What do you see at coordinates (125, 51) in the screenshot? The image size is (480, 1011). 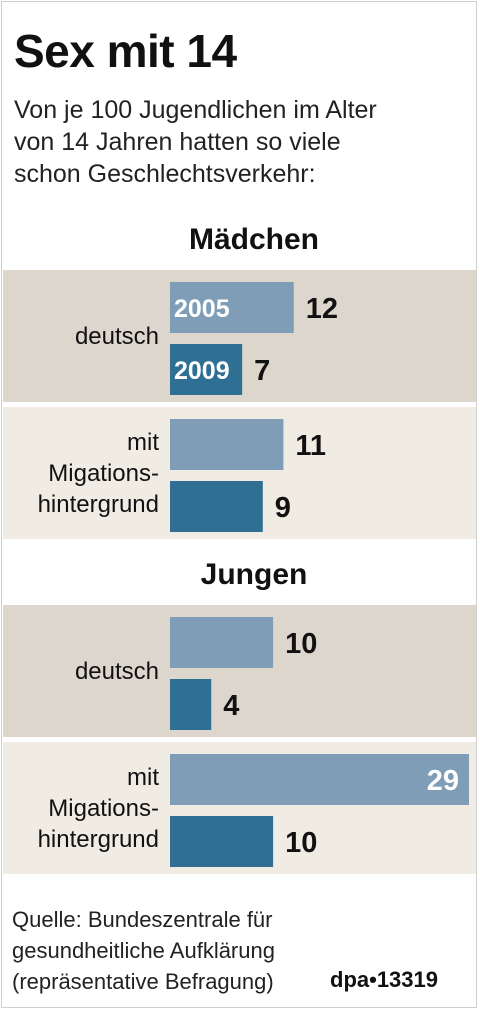 I see `chart-title: Sex mit 14` at bounding box center [125, 51].